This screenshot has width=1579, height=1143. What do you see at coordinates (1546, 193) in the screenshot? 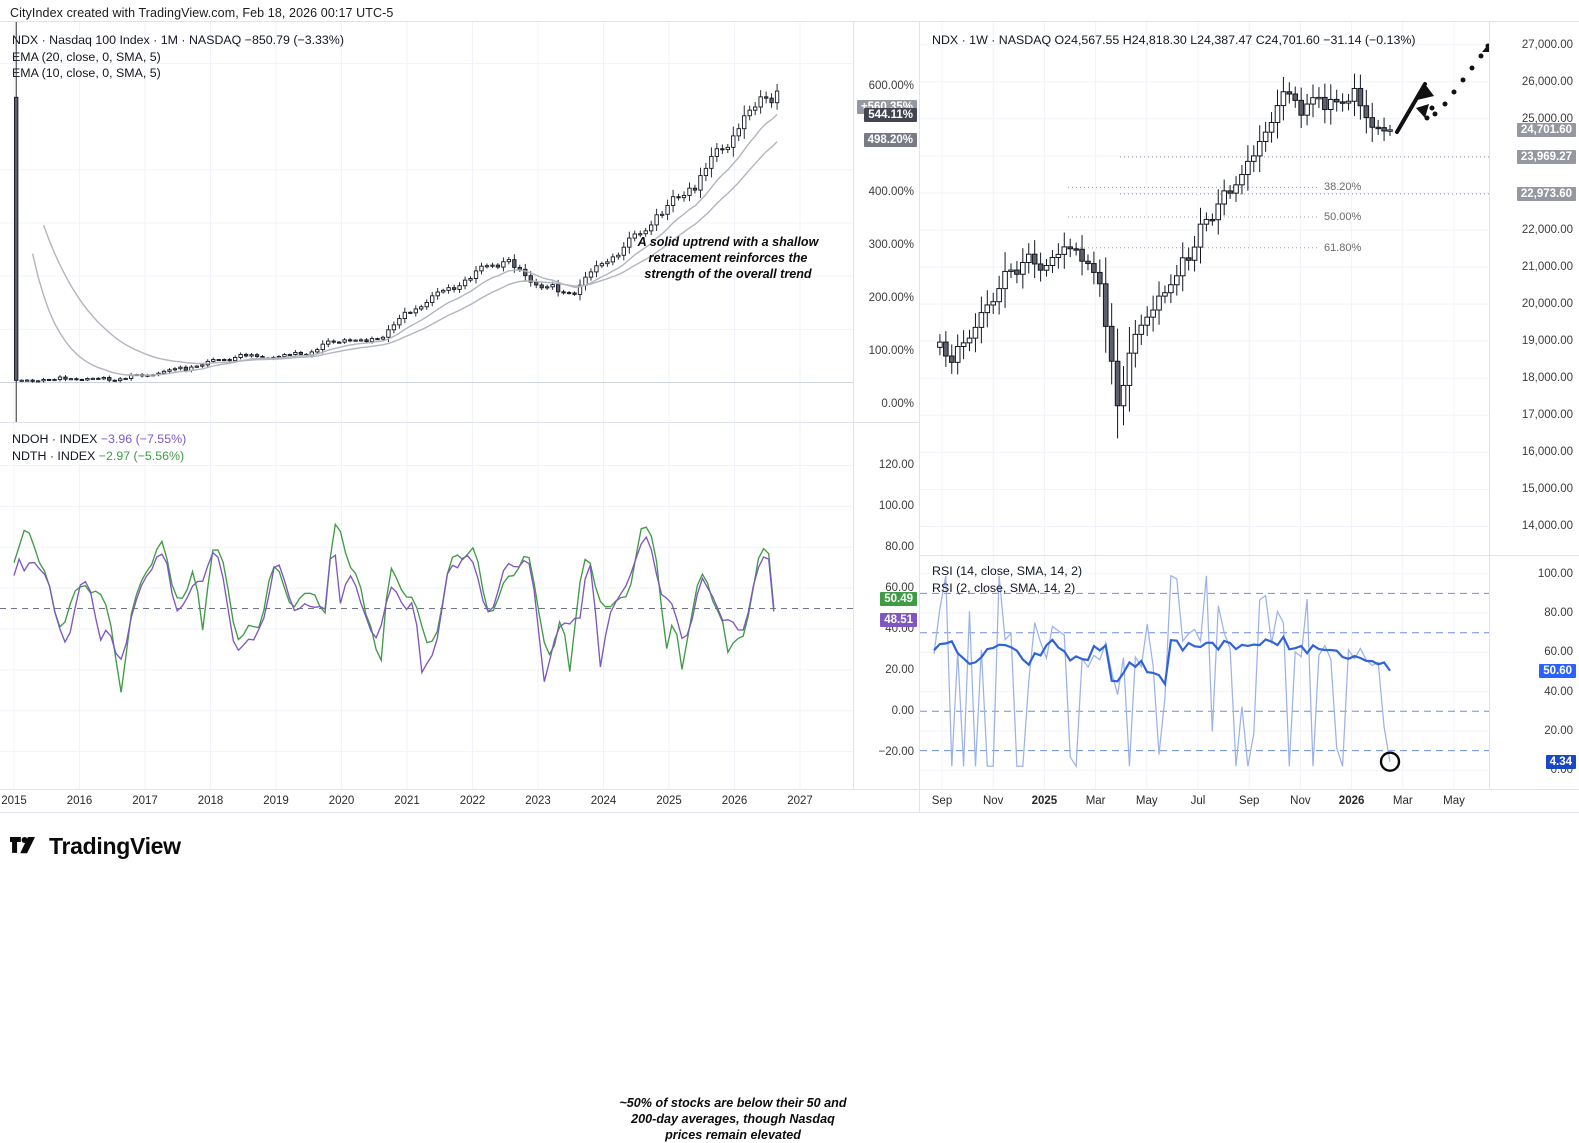
I see `price-tag: 22,973.60` at bounding box center [1546, 193].